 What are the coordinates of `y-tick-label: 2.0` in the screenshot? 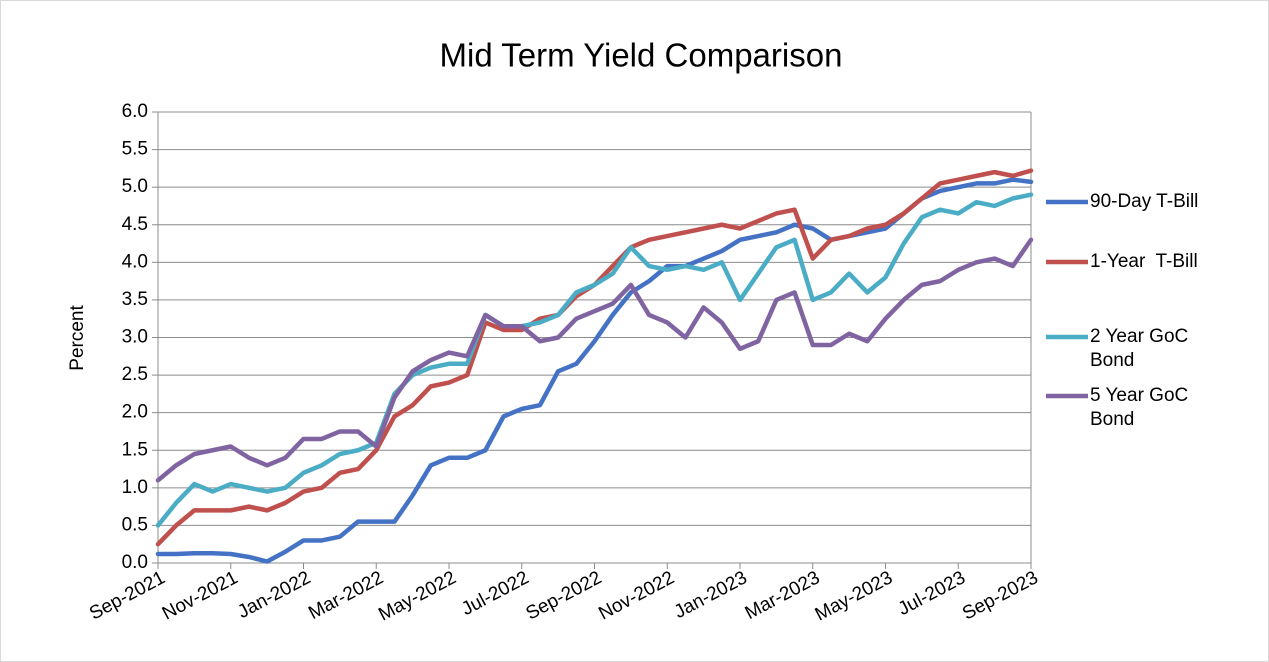 It's located at (135, 412).